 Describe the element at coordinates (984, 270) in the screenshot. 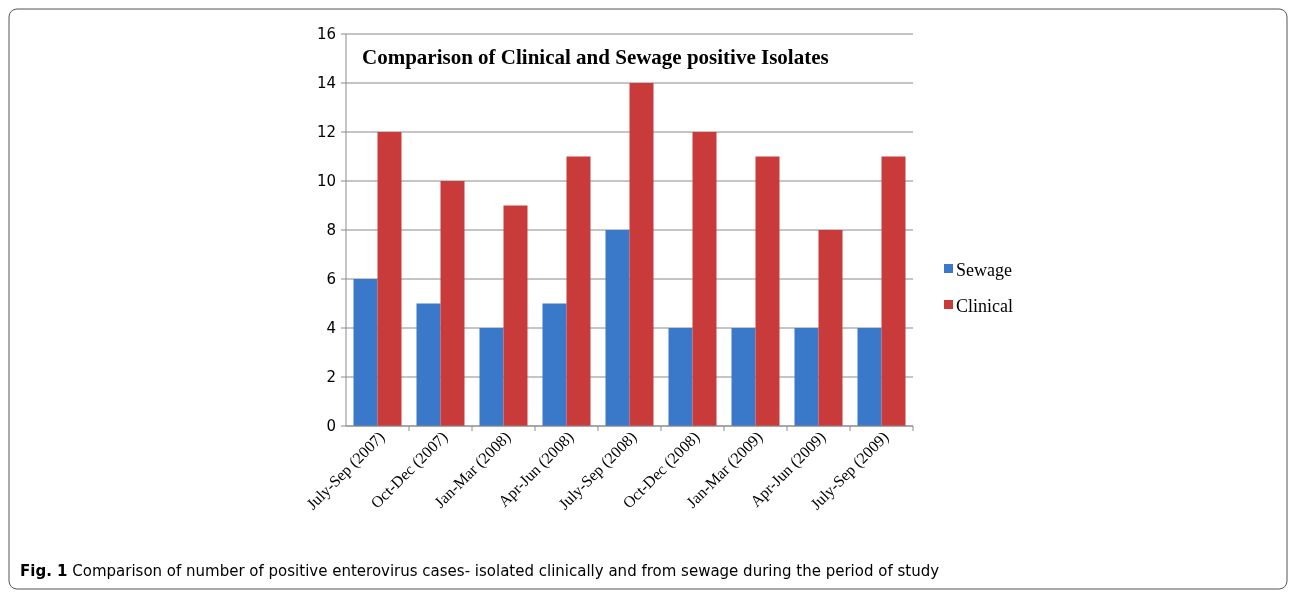

I see `legend-label: Sewage` at that location.